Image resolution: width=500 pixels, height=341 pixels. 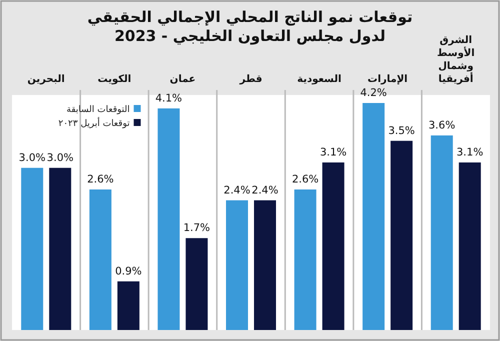 I want to click on data-label: 0.9%, so click(x=128, y=271).